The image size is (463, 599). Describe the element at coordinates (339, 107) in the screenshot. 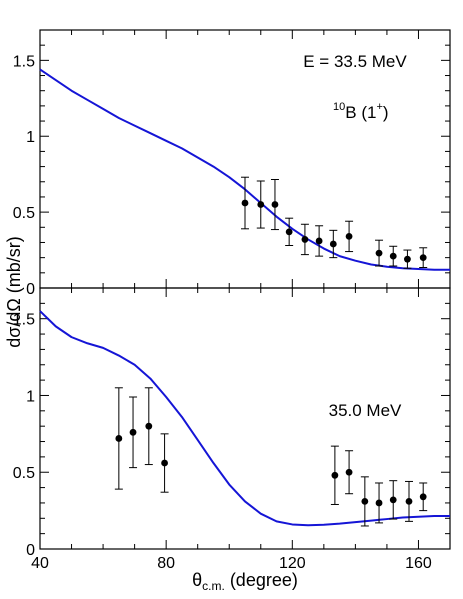

I see `mass-number: 10` at that location.